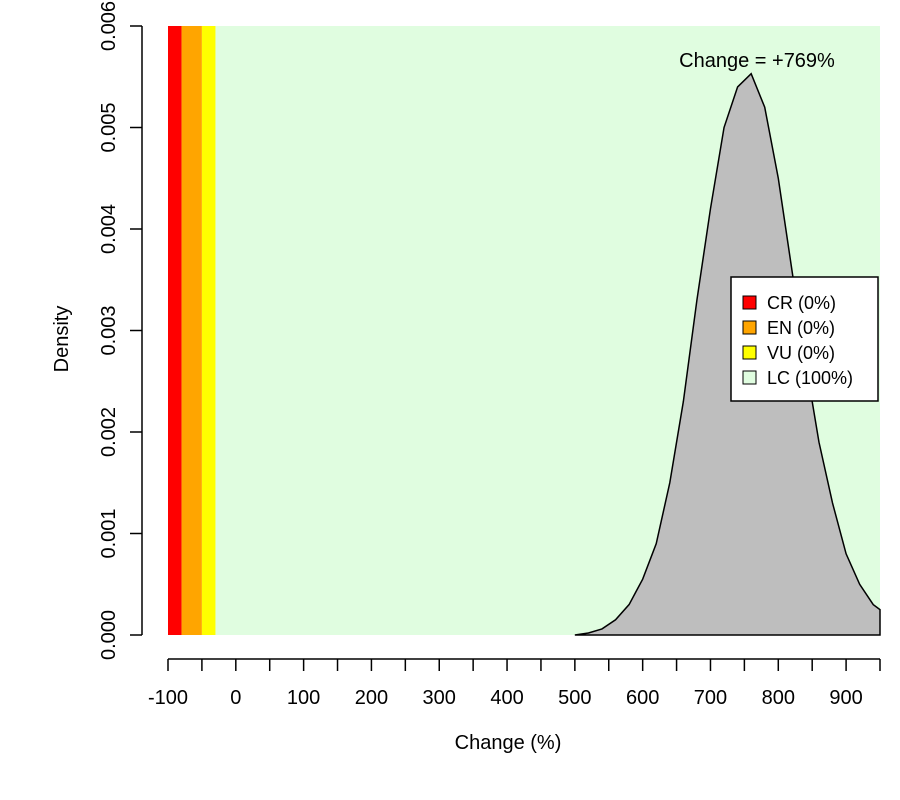 Image resolution: width=900 pixels, height=800 pixels. What do you see at coordinates (109, 127) in the screenshot?
I see `y-tick-label: 0.005` at bounding box center [109, 127].